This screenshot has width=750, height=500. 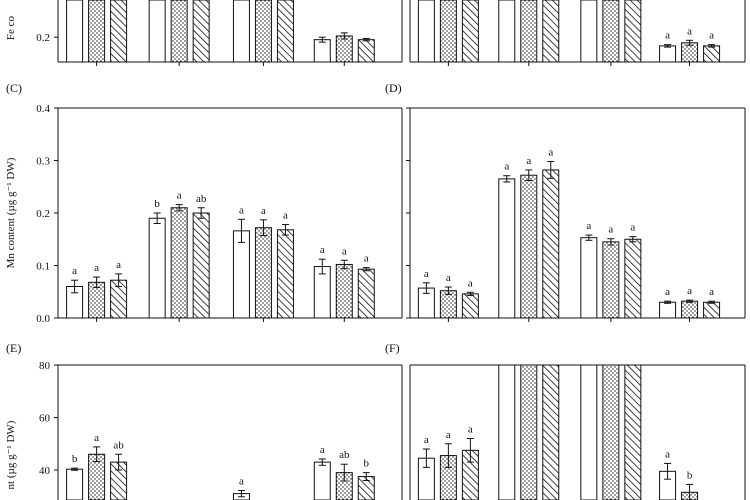 I want to click on y-tick-label: 0.1, so click(x=43, y=267).